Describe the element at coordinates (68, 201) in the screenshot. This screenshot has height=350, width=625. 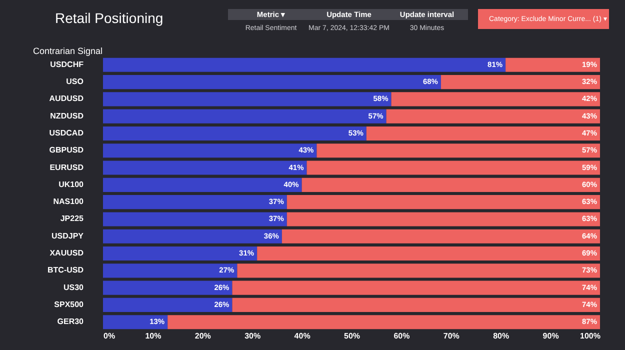
I see `y-tick-label: NAS100` at that location.